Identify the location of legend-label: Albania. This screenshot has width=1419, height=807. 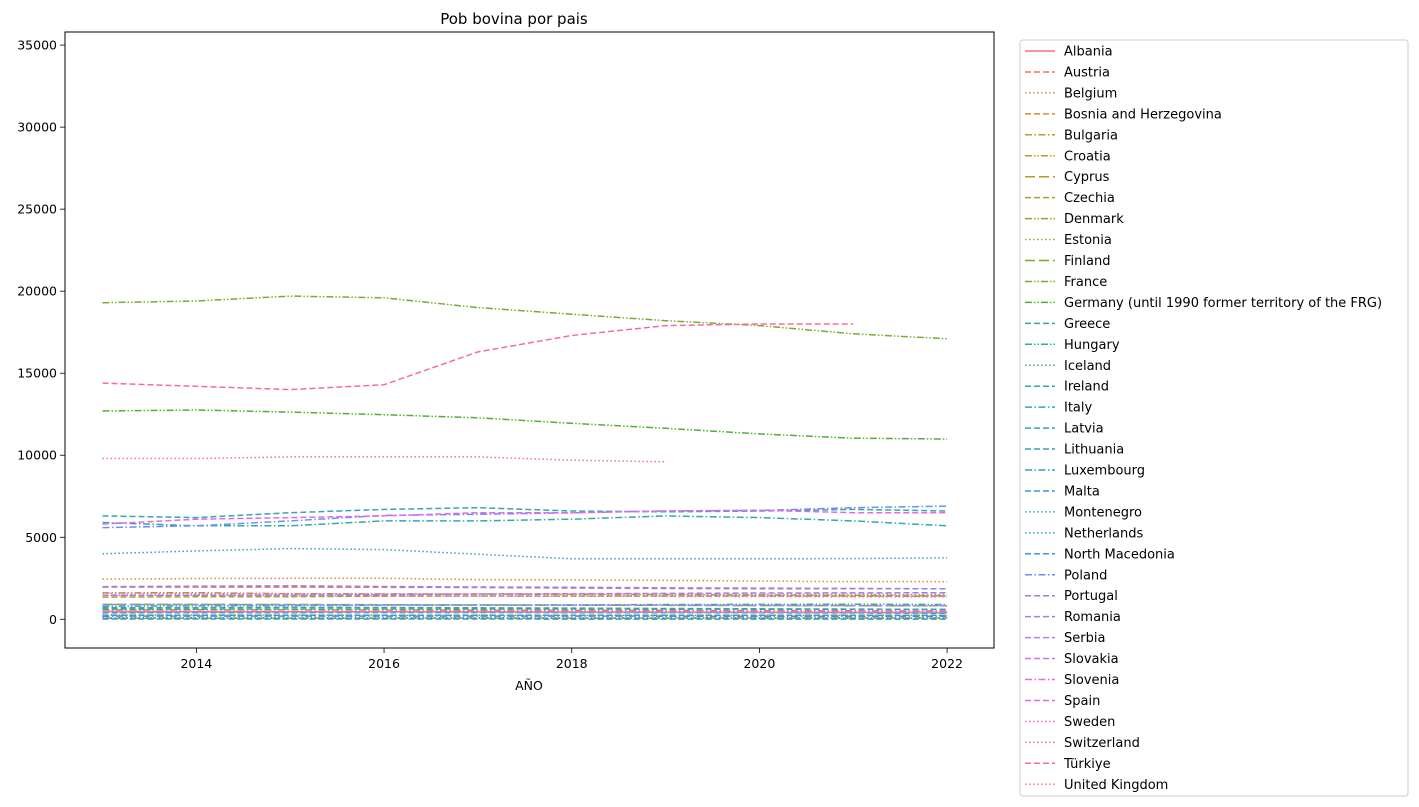
(1088, 52).